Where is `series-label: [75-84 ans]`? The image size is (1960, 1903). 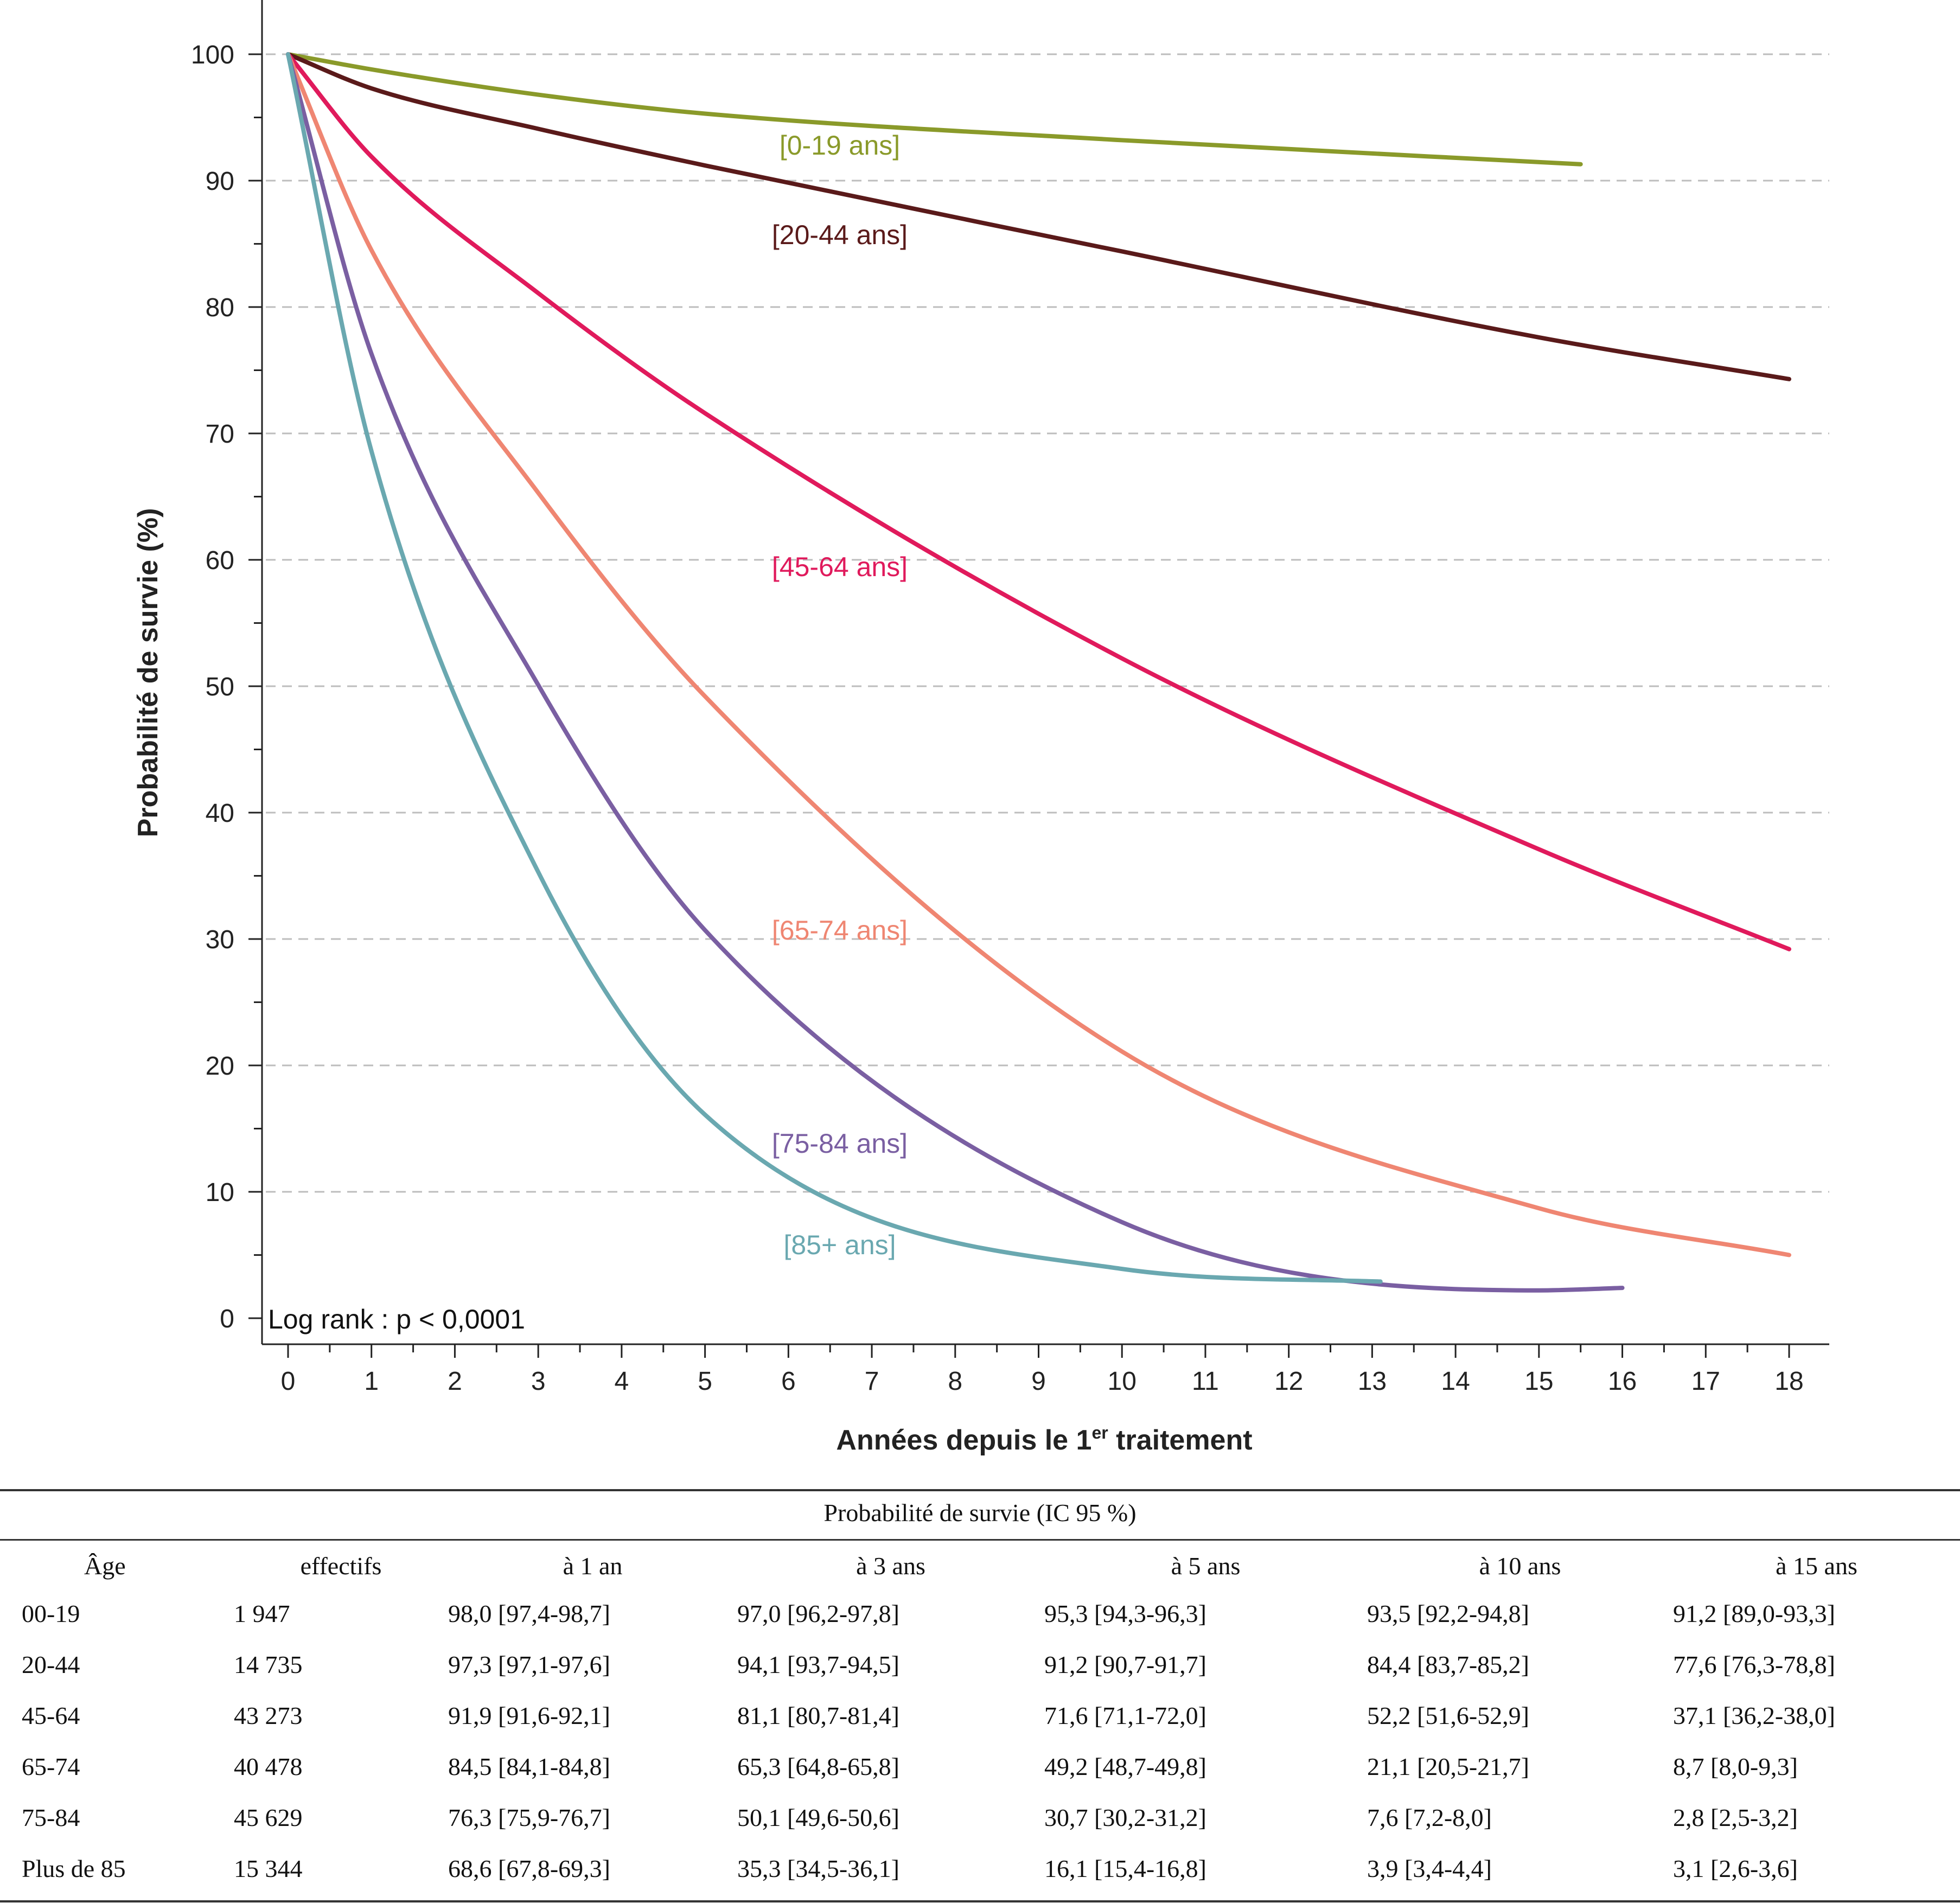
series-label: [75-84 ans] is located at coordinates (840, 1143).